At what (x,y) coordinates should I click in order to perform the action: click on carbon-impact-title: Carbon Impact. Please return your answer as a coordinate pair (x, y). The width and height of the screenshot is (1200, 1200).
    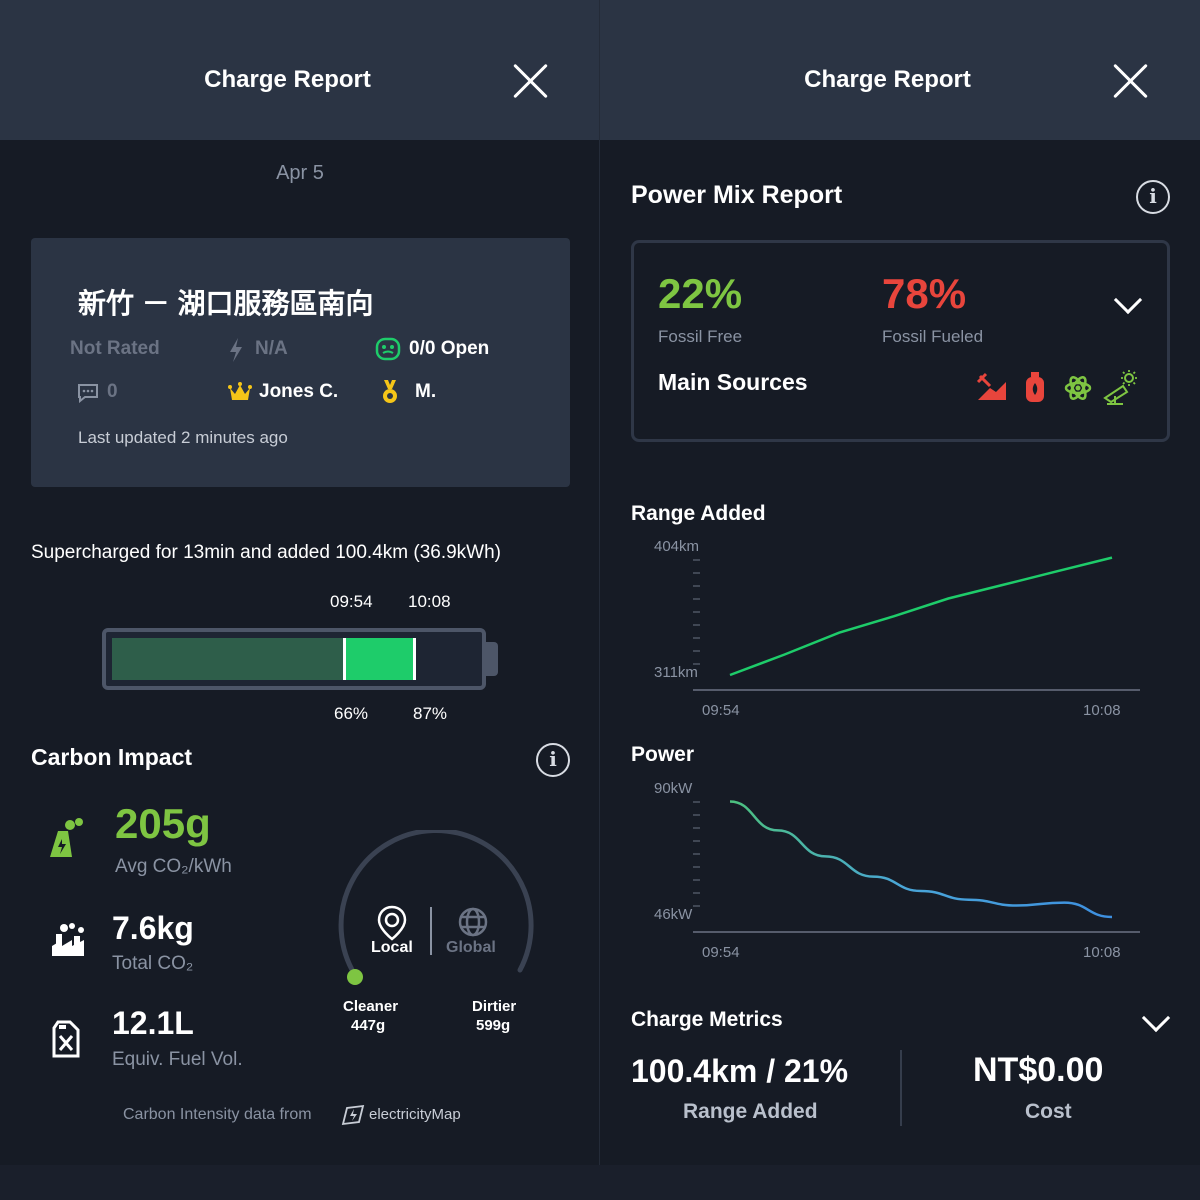
    Looking at the image, I should click on (112, 757).